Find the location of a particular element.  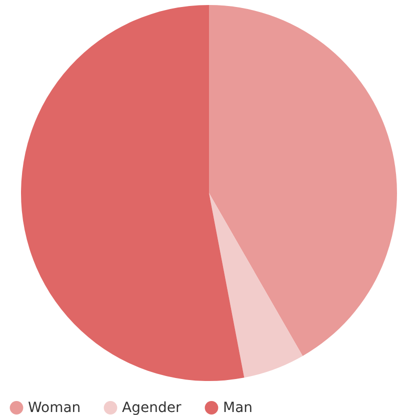

legend-label: Agender is located at coordinates (152, 407).